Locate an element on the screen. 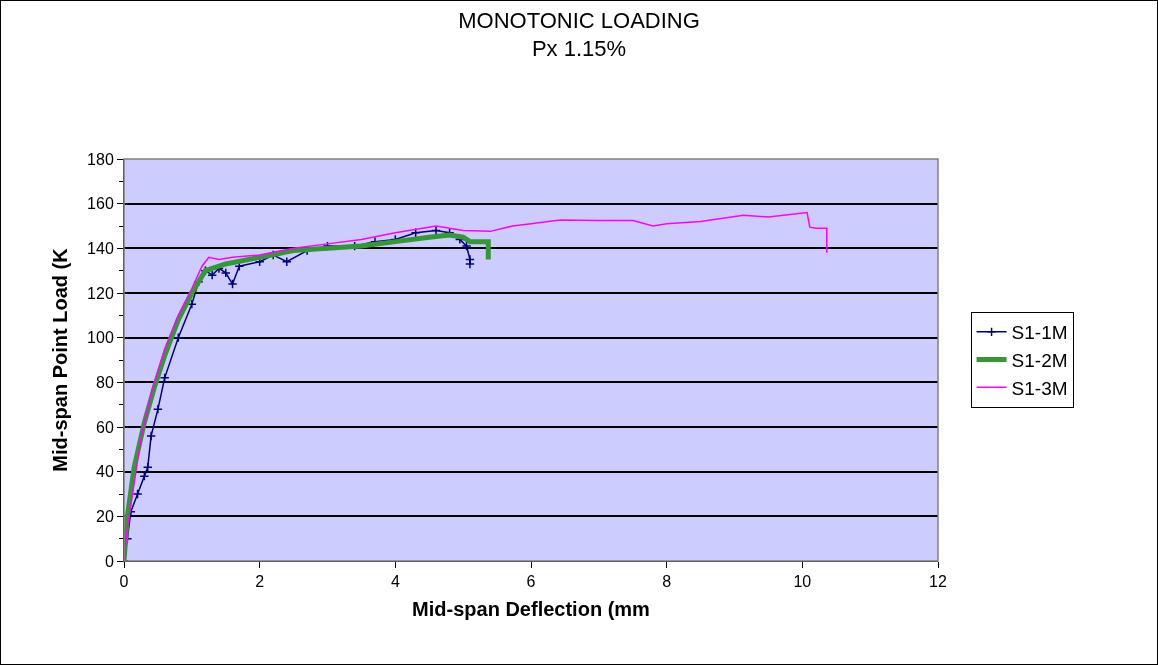 The width and height of the screenshot is (1158, 665). legend-label: S1-1M is located at coordinates (1039, 333).